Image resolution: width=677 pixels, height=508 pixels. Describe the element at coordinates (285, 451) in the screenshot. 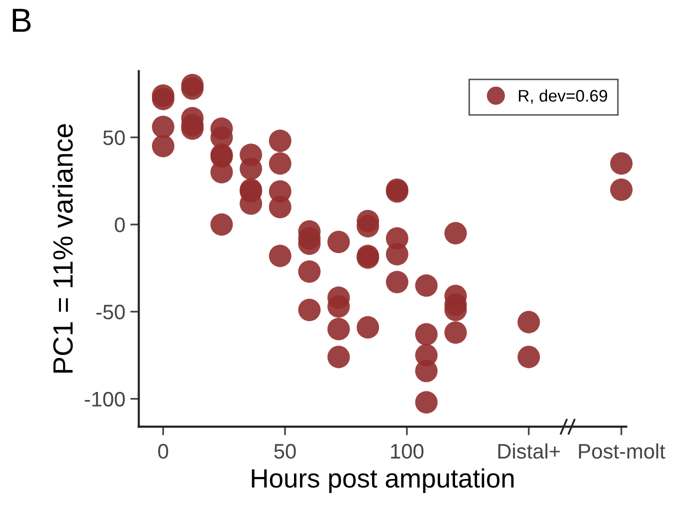

I see `x-tick-label: 50` at that location.